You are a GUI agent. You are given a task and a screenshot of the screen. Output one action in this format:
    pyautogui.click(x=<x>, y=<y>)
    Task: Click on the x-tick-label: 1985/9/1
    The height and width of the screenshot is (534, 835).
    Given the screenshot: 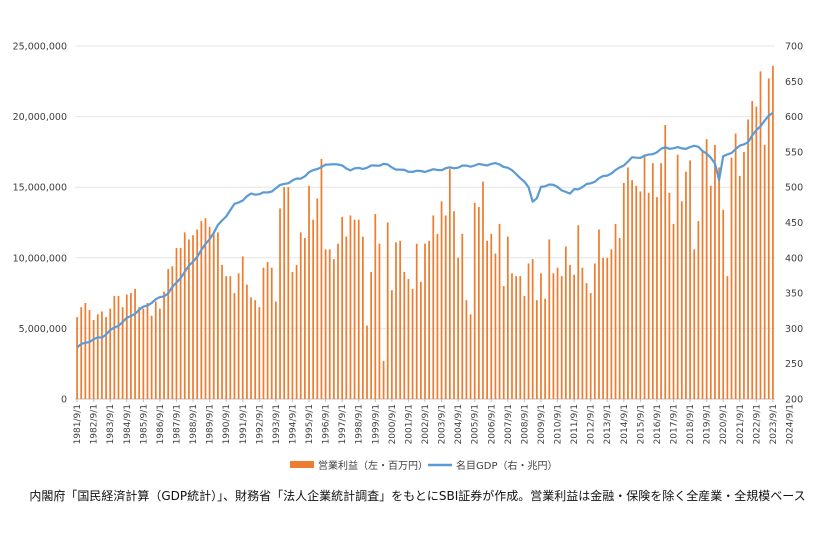 What is the action you would take?
    pyautogui.click(x=144, y=424)
    